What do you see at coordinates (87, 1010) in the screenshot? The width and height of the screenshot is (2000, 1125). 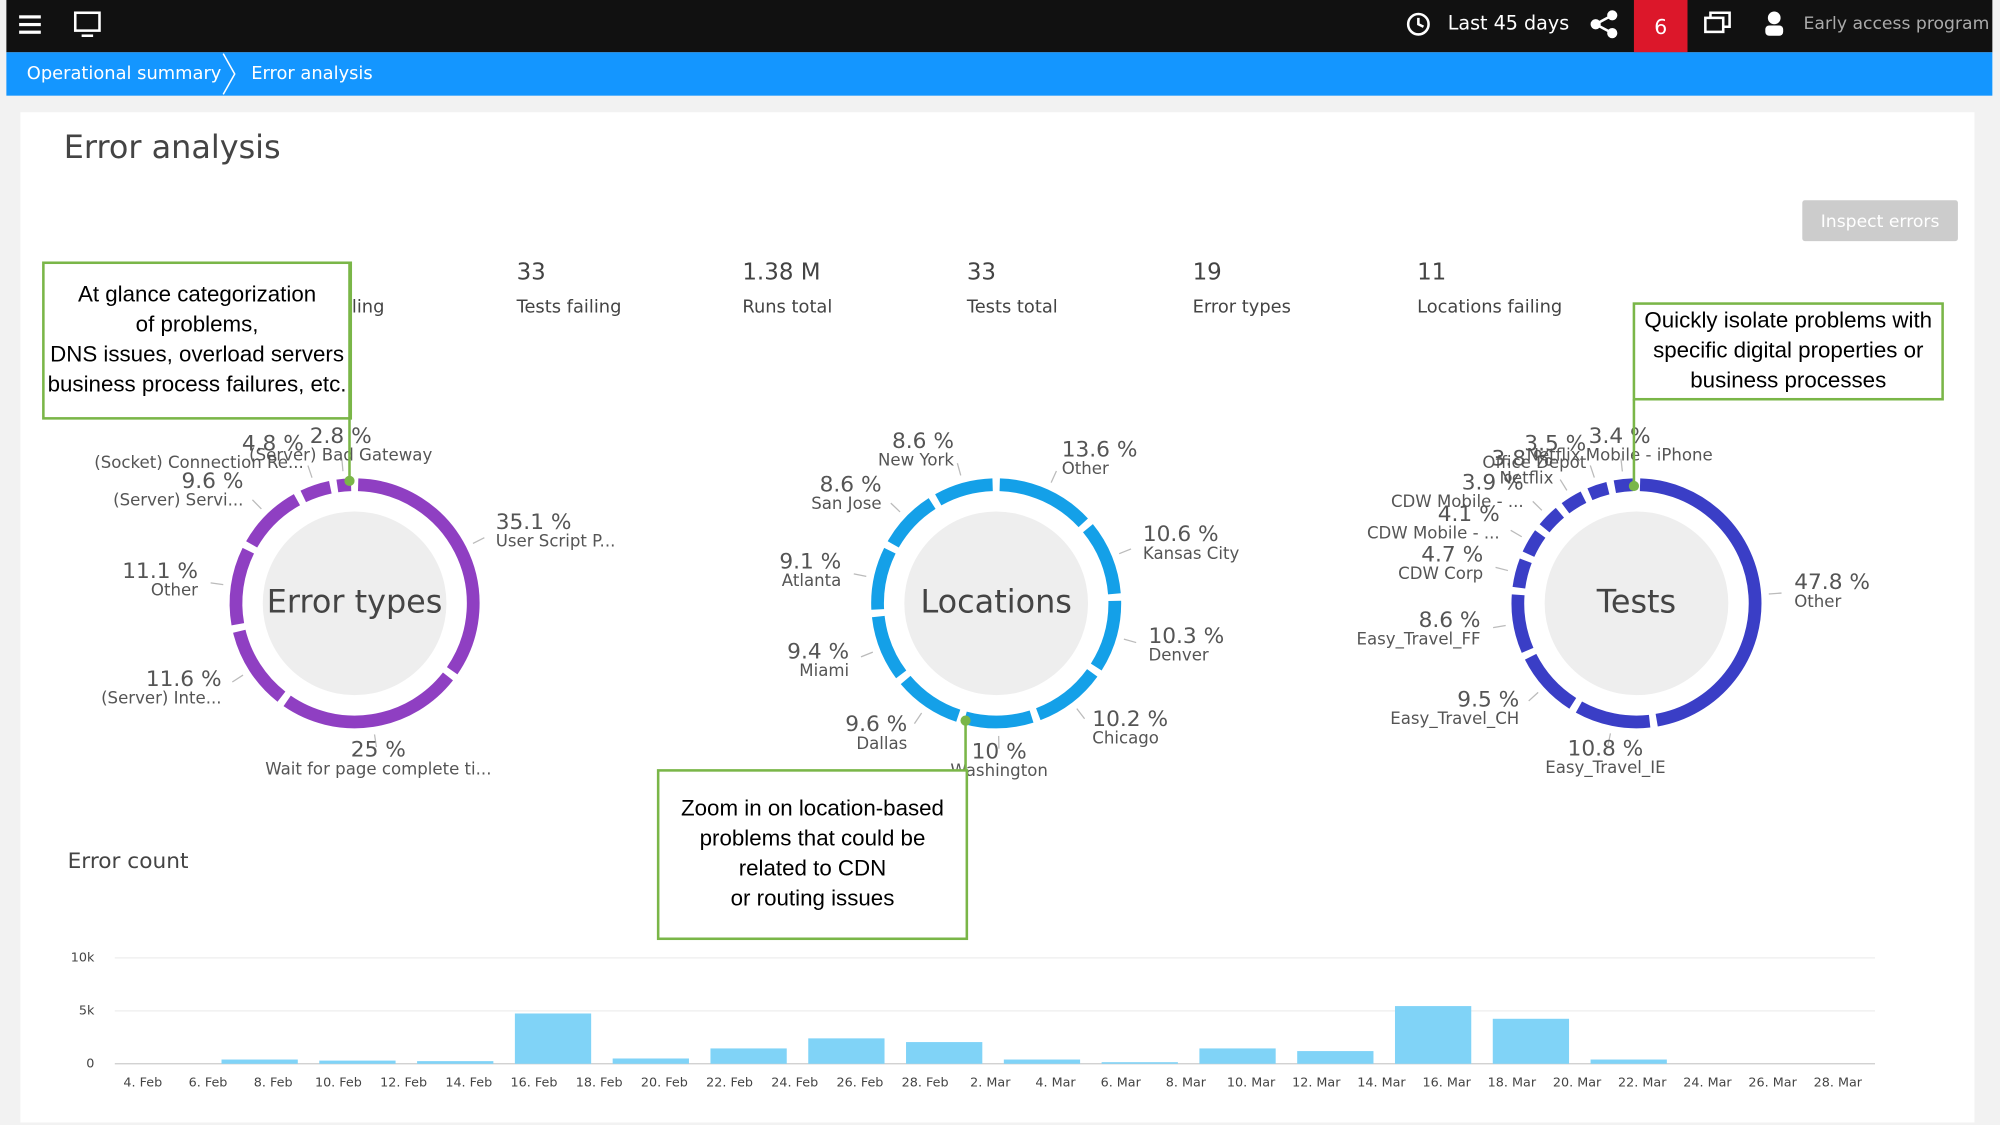 I see `y-tick-label: 5k` at bounding box center [87, 1010].